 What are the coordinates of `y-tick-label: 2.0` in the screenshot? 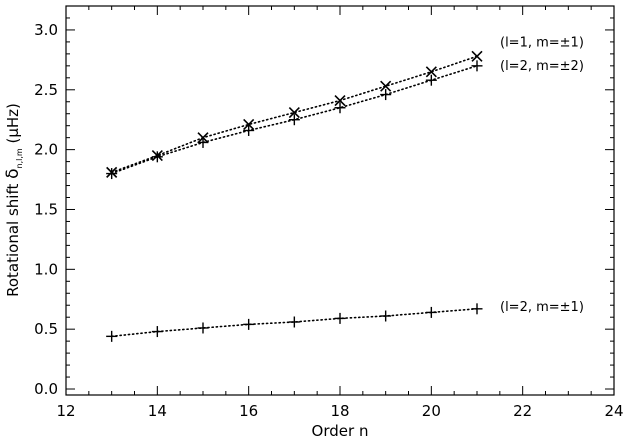 It's located at (46, 150).